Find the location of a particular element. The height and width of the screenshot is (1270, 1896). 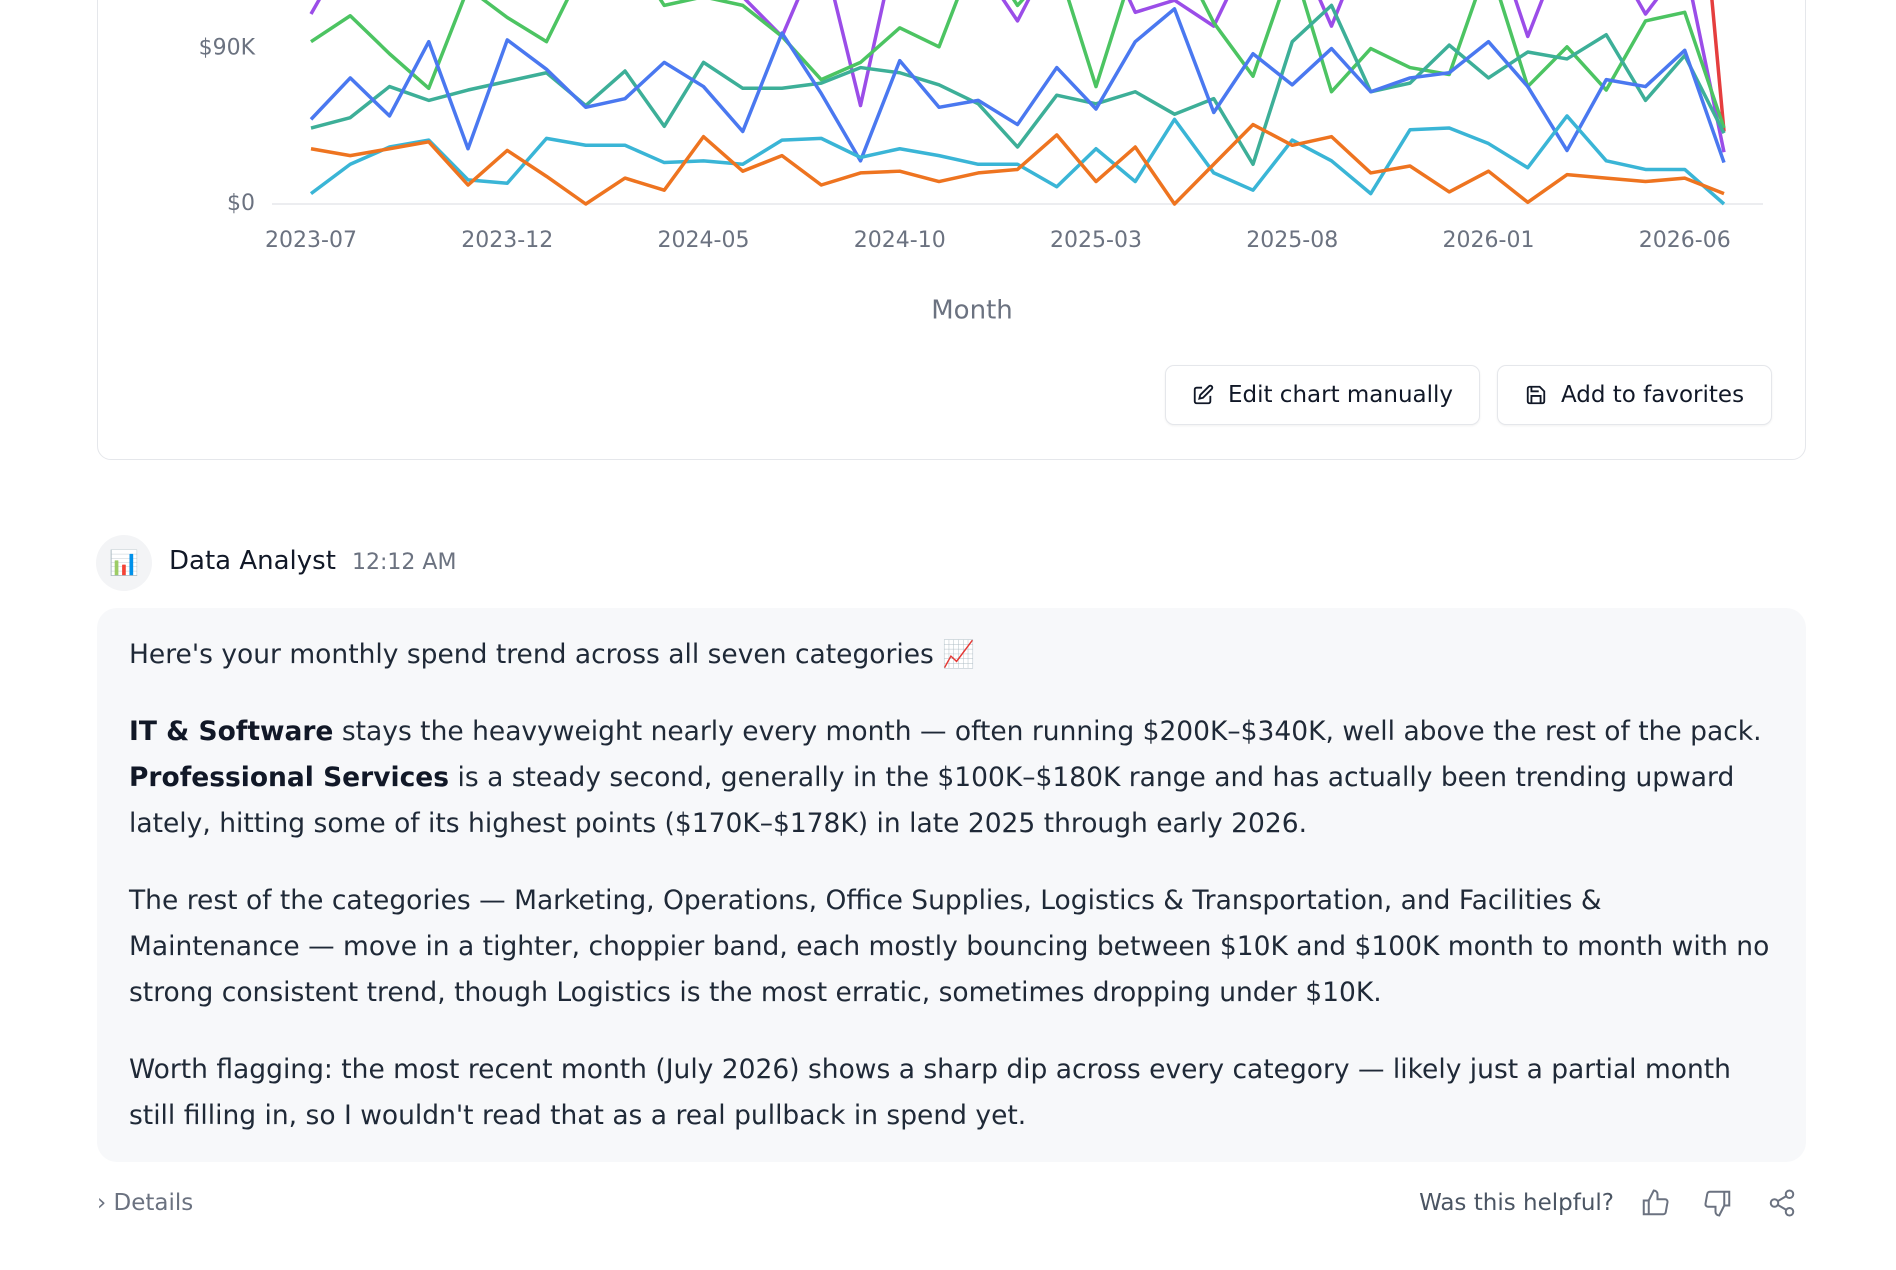

edit-icon is located at coordinates (1203, 394).